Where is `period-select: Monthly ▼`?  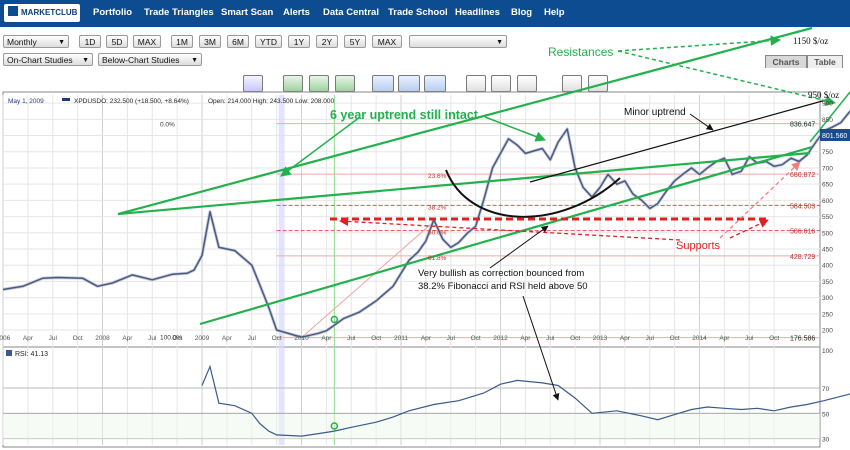
period-select: Monthly ▼ is located at coordinates (36, 41).